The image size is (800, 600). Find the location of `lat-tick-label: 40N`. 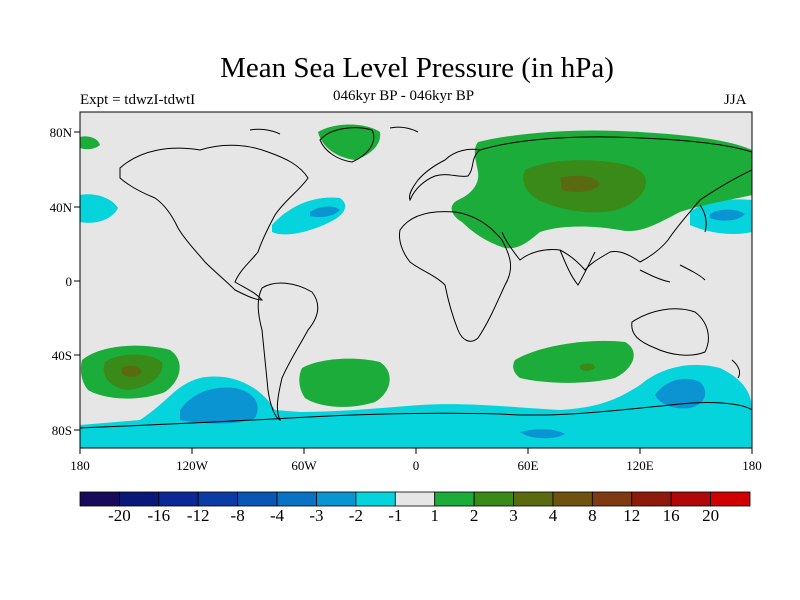

lat-tick-label: 40N is located at coordinates (61, 207).